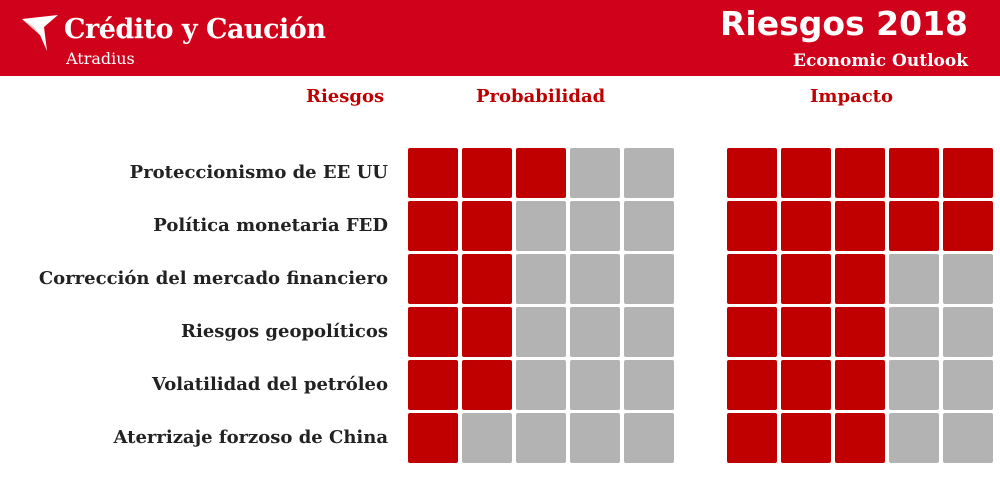  I want to click on row-label: Aterrizaje forzoso de China, so click(250, 437).